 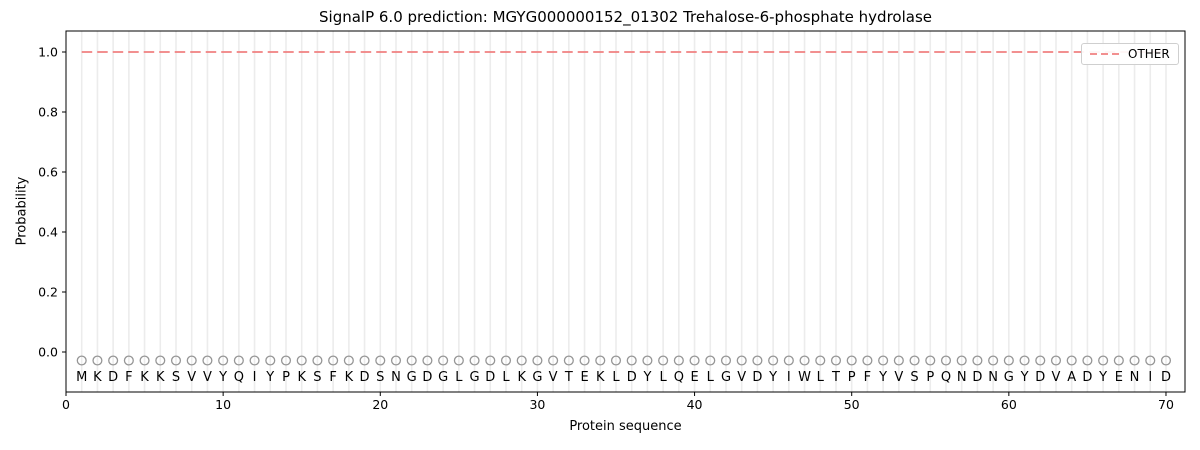 I want to click on legend-line-sample, so click(x=1105, y=54).